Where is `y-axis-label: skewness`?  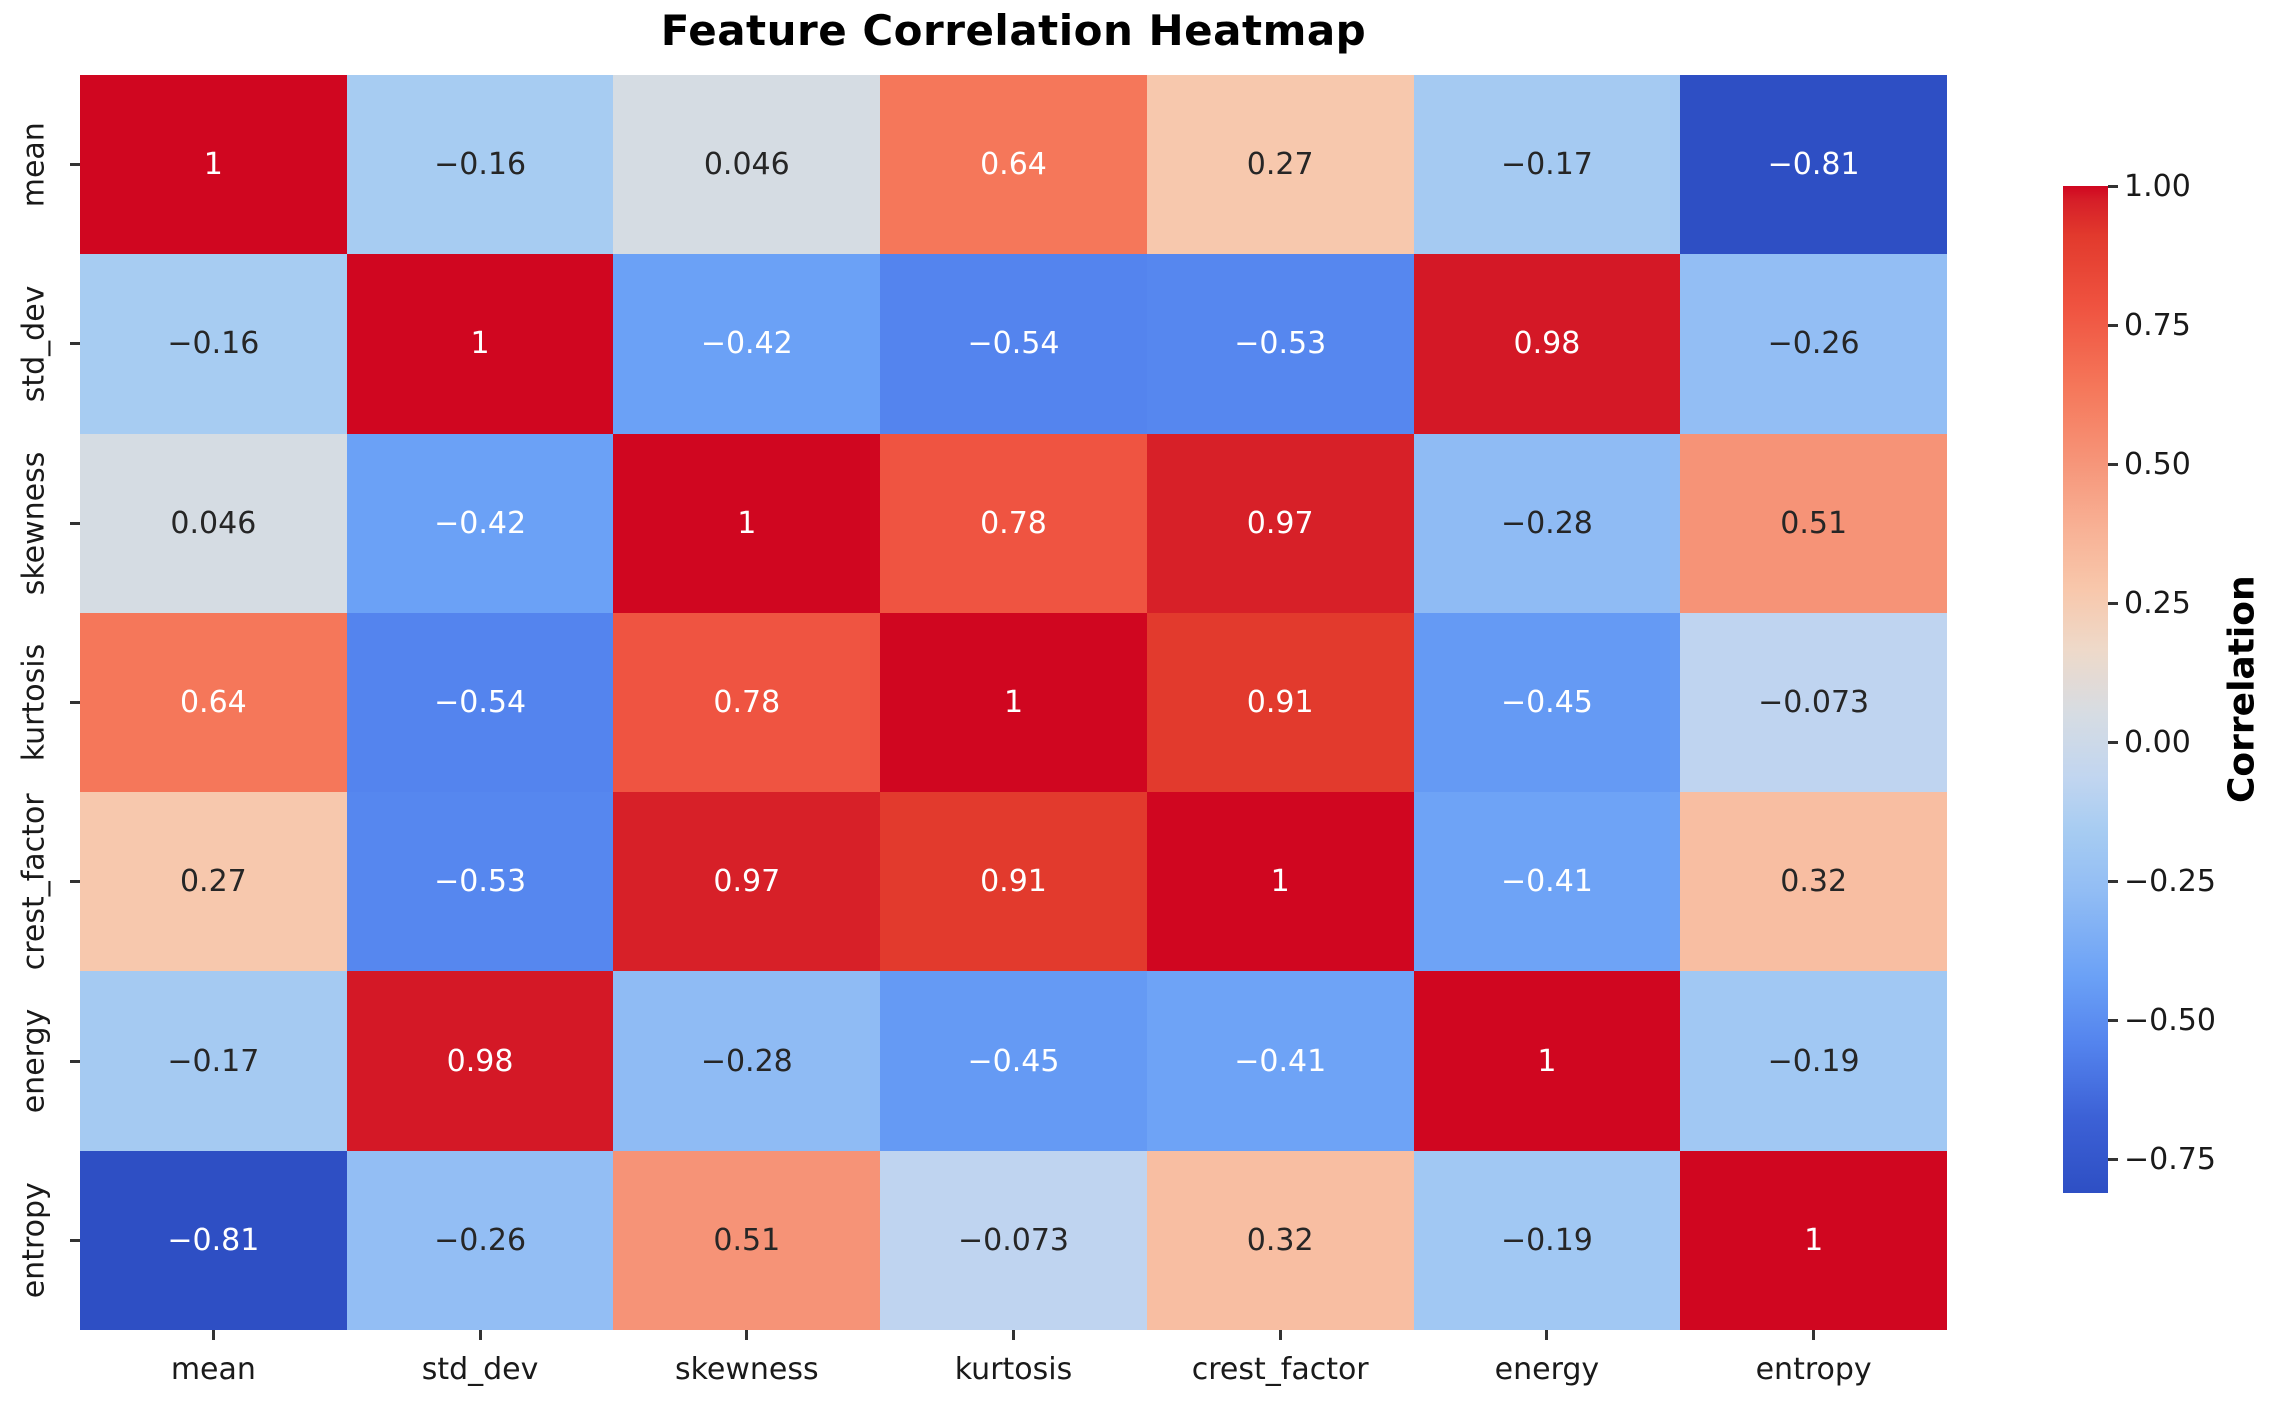 y-axis-label: skewness is located at coordinates (34, 523).